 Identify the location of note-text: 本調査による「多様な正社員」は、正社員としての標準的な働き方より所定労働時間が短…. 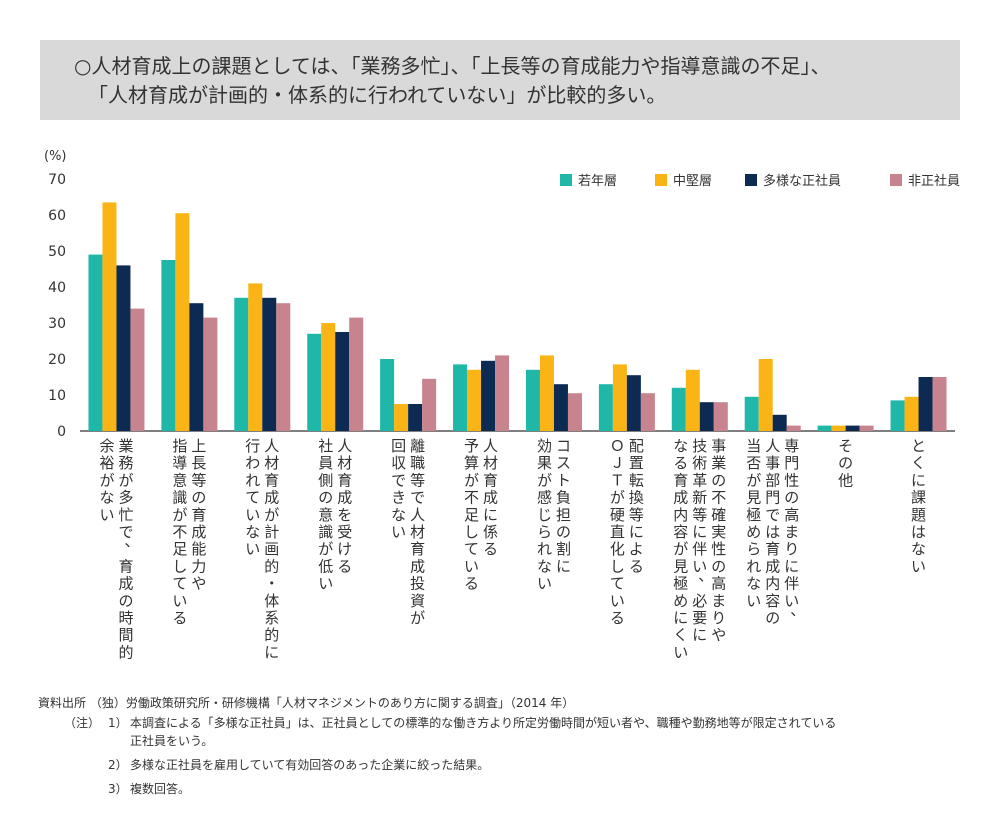
(483, 723).